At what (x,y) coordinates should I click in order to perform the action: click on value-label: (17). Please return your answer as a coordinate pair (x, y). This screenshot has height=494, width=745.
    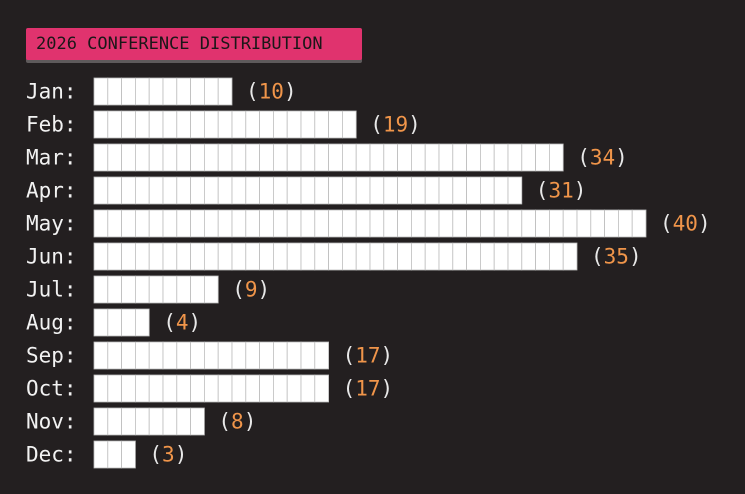
    Looking at the image, I should click on (368, 389).